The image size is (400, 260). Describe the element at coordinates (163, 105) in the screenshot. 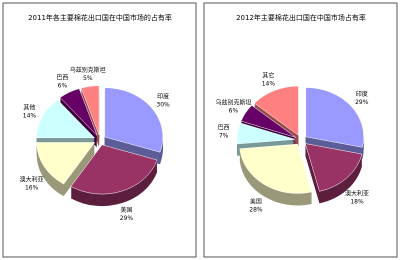

I see `slice-value-label: 30%` at that location.